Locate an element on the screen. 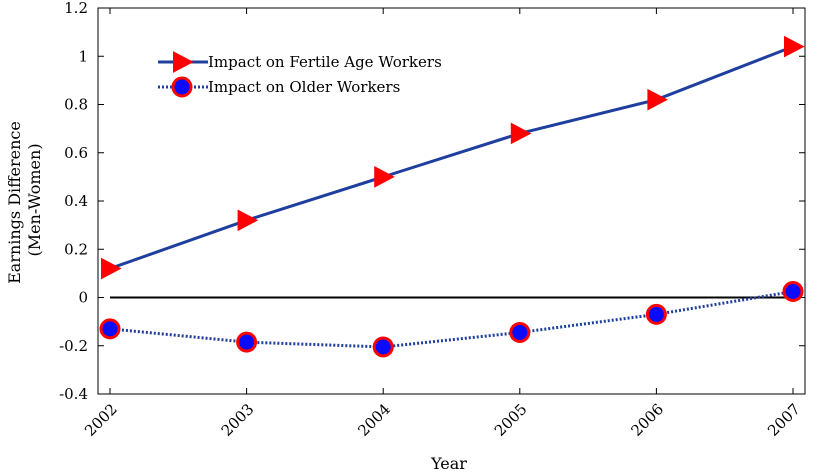  y-axis-title-line-2: (Men-Women) is located at coordinates (34, 199).